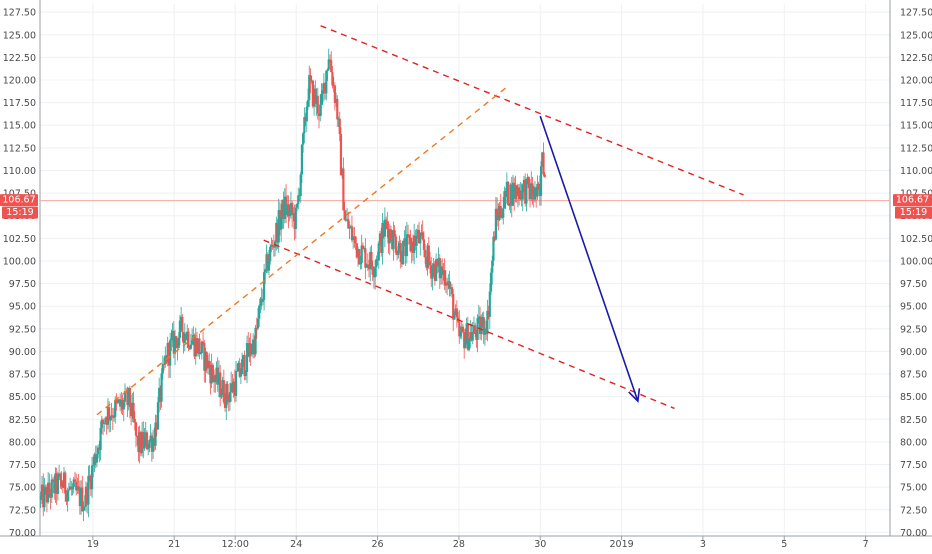 This screenshot has width=932, height=554. What do you see at coordinates (589, 258) in the screenshot?
I see `projection-arrow` at bounding box center [589, 258].